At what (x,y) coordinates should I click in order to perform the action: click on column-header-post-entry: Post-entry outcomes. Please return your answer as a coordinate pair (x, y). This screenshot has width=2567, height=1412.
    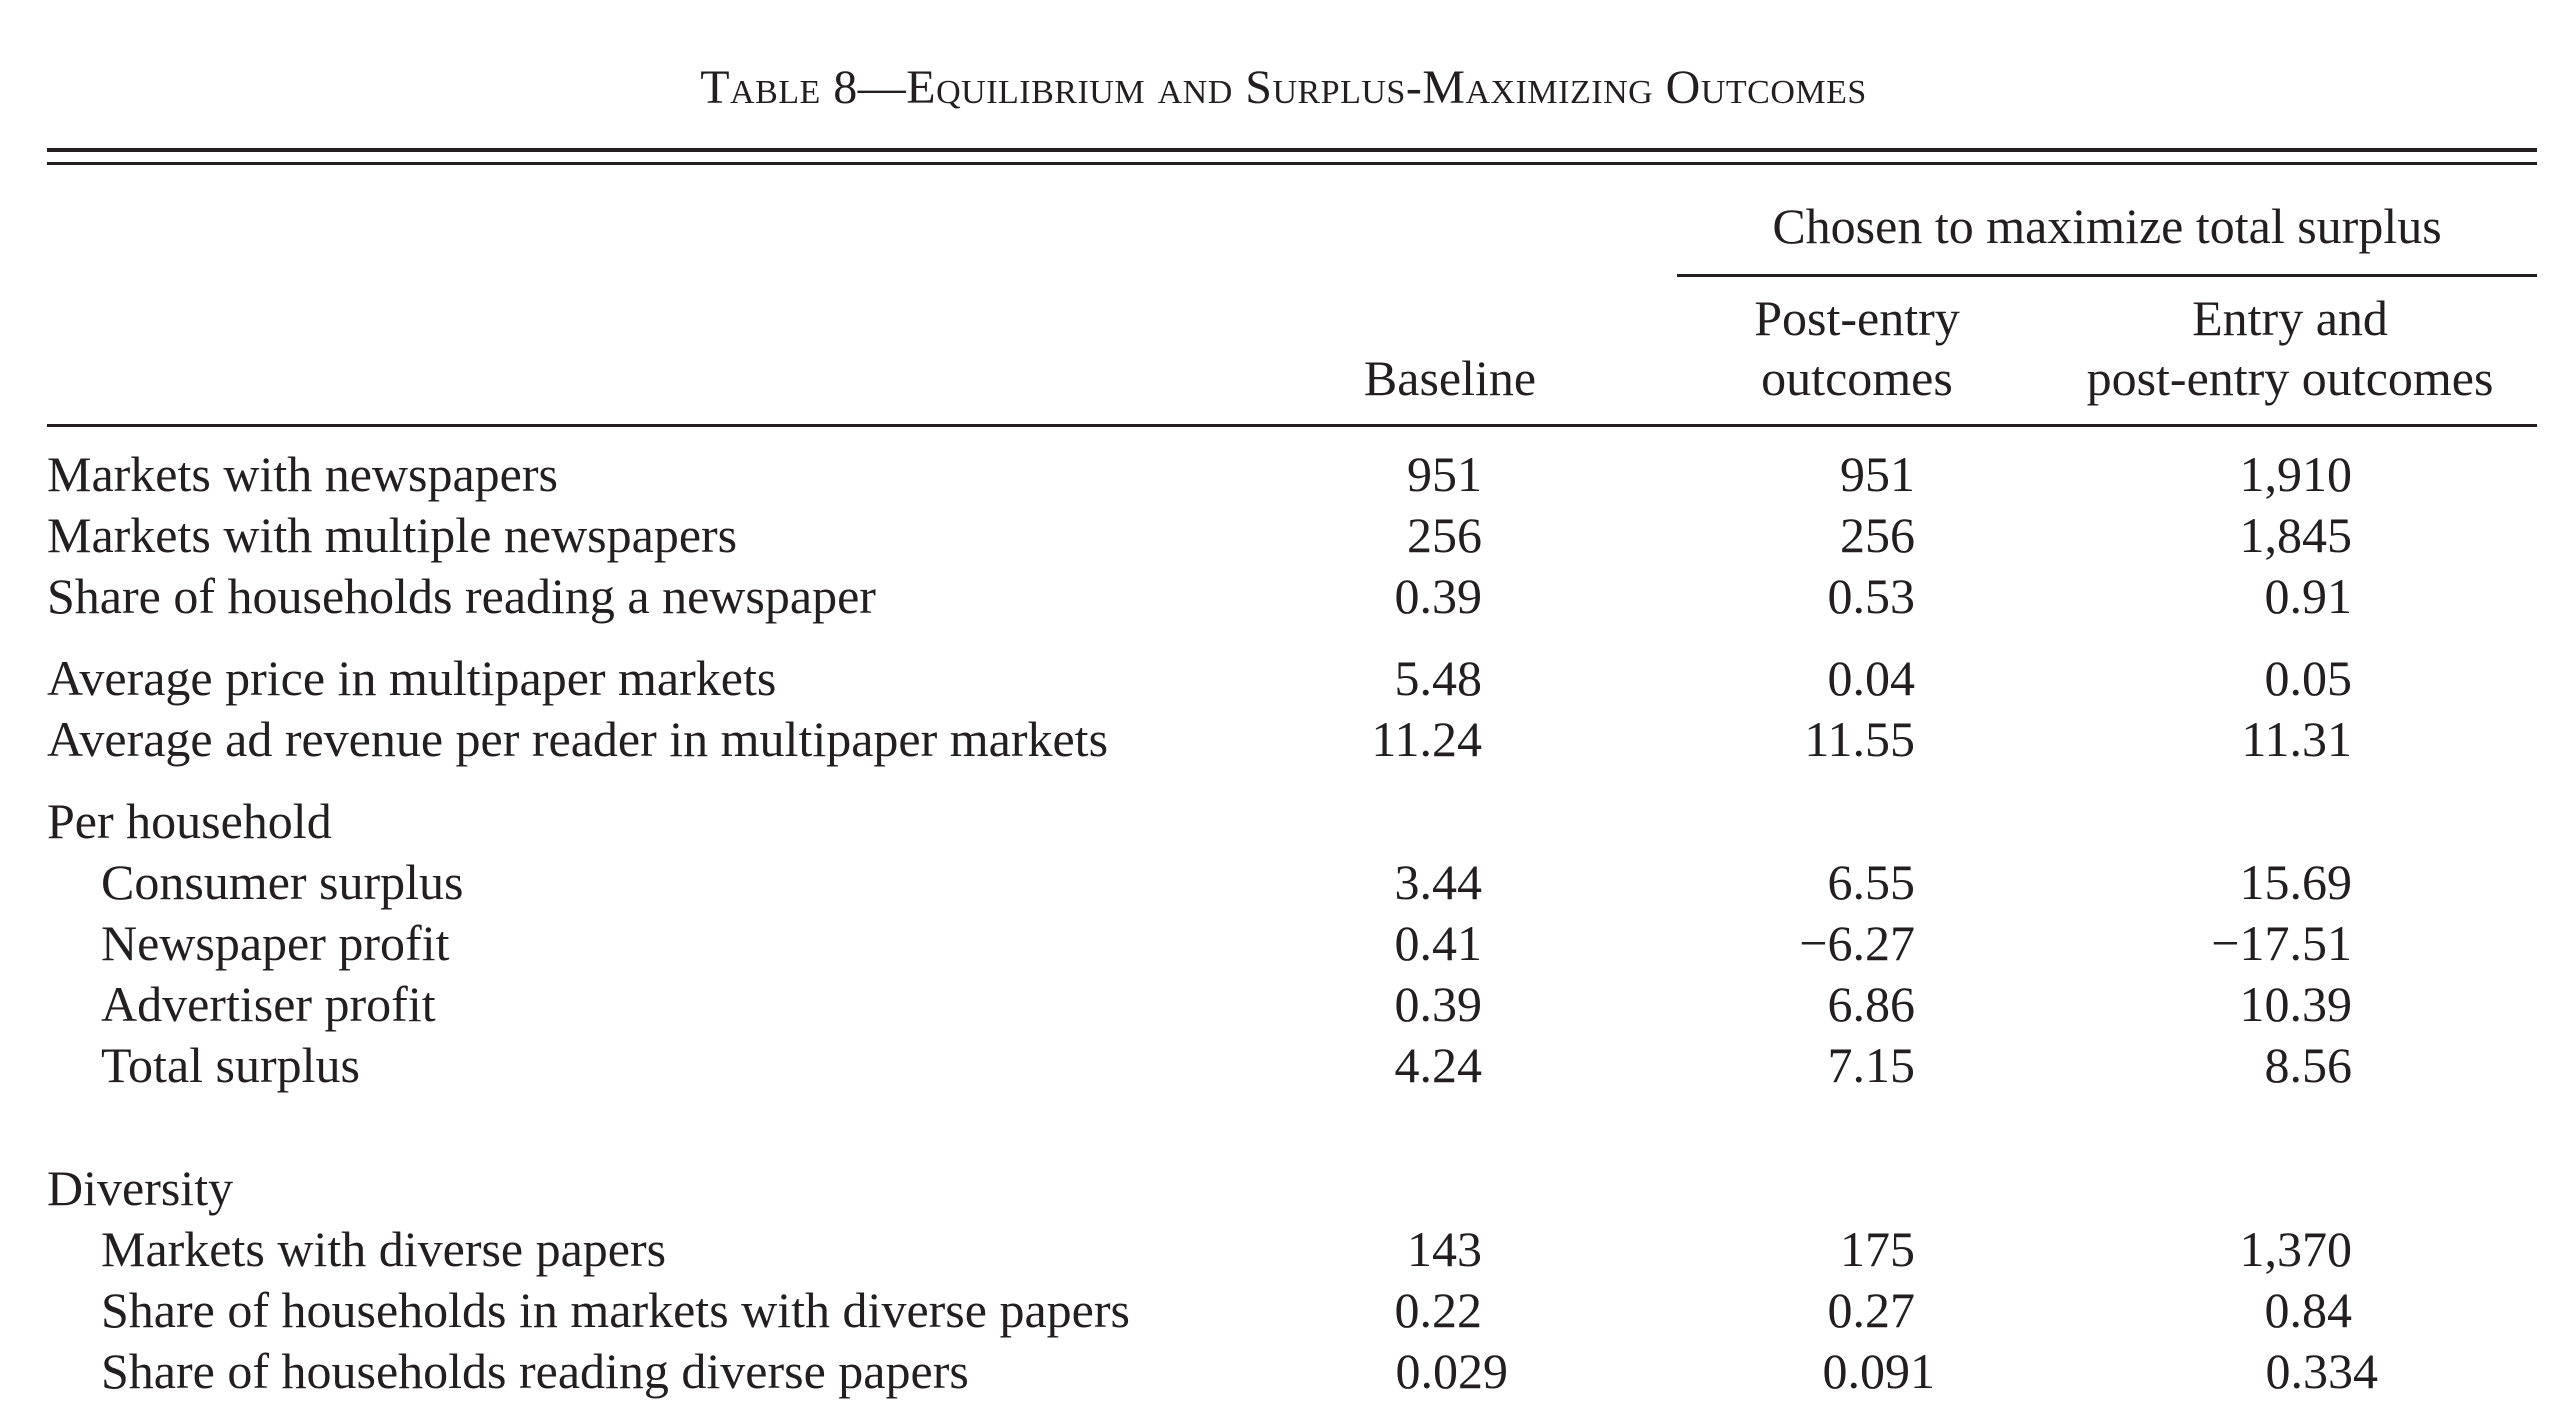
    Looking at the image, I should click on (1857, 348).